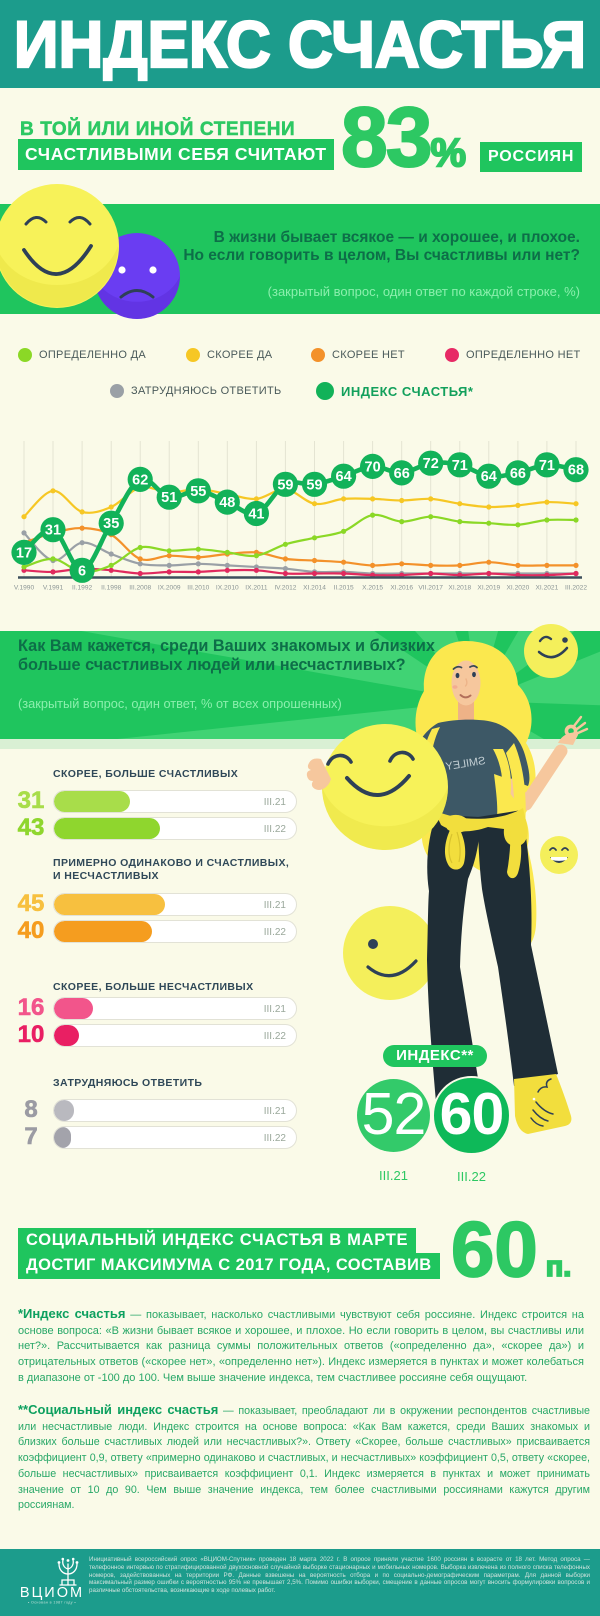  I want to click on svg-text: V.1990, so click(24, 588).